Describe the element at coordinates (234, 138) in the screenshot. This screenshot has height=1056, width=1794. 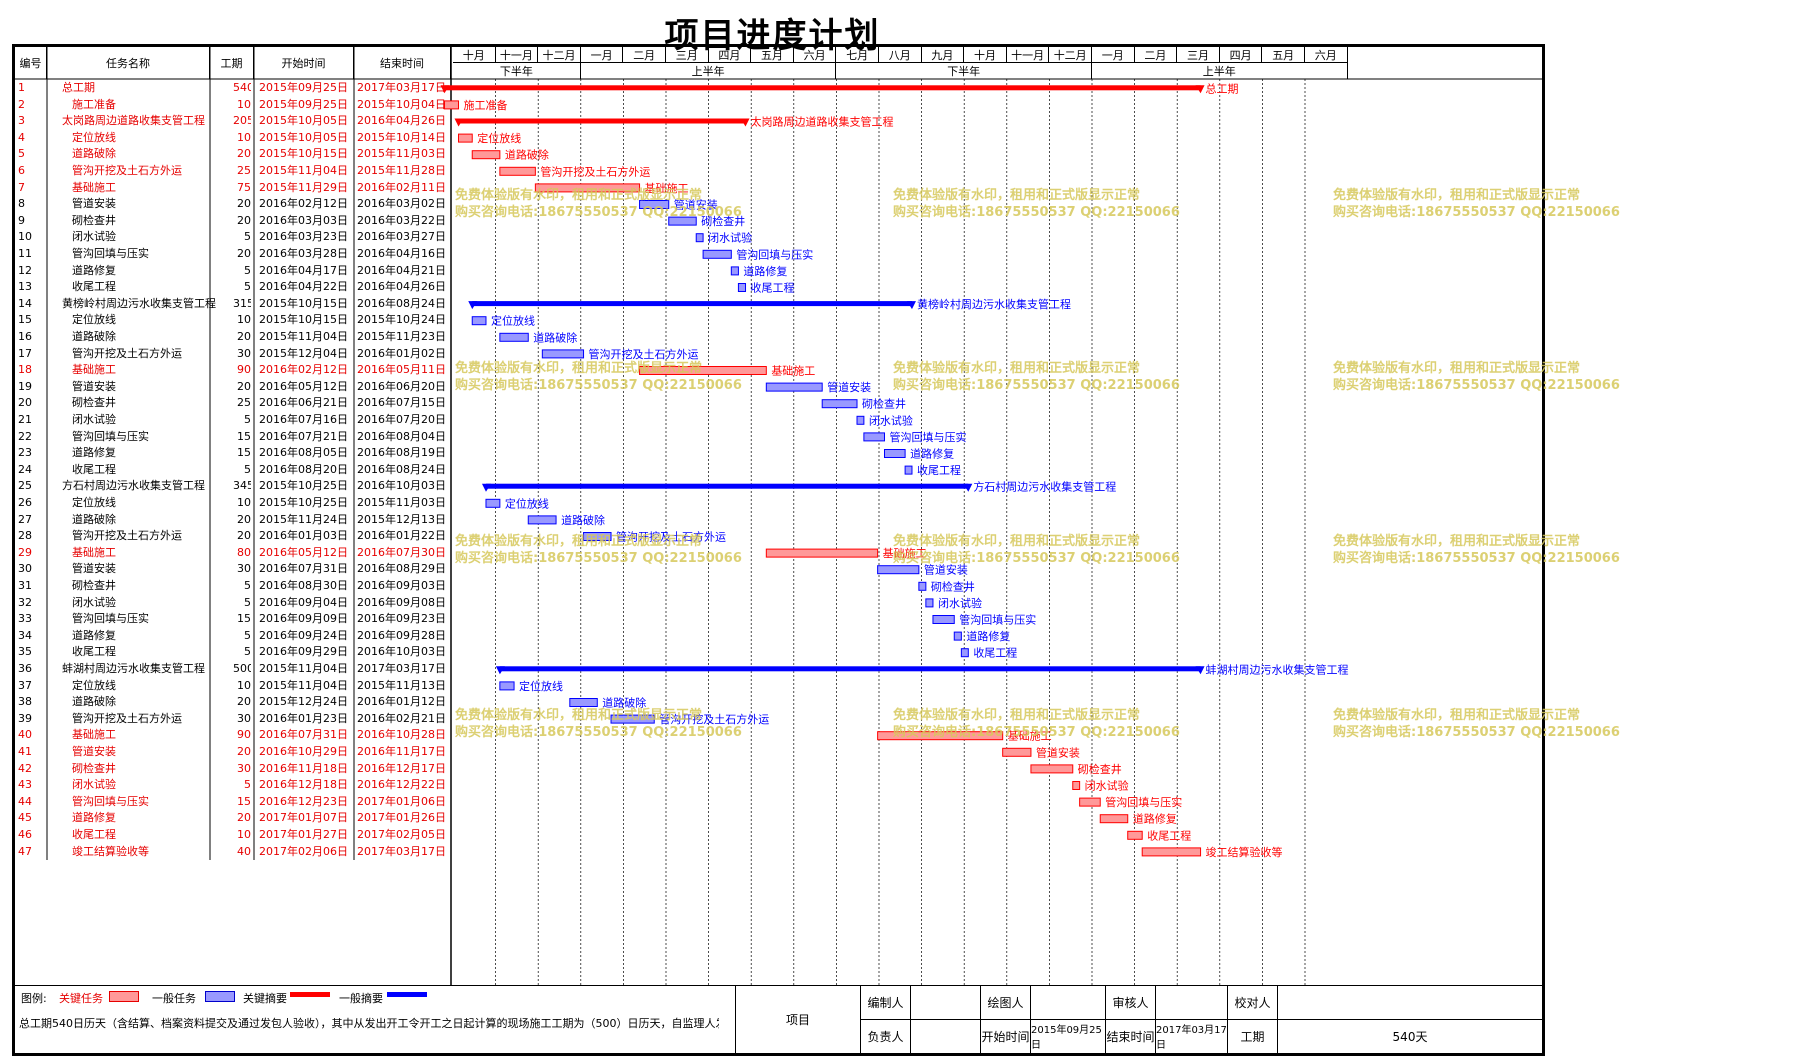
I see `table-row: 4 定位放线 10 2015年10月05日 2015年10月14日` at that location.